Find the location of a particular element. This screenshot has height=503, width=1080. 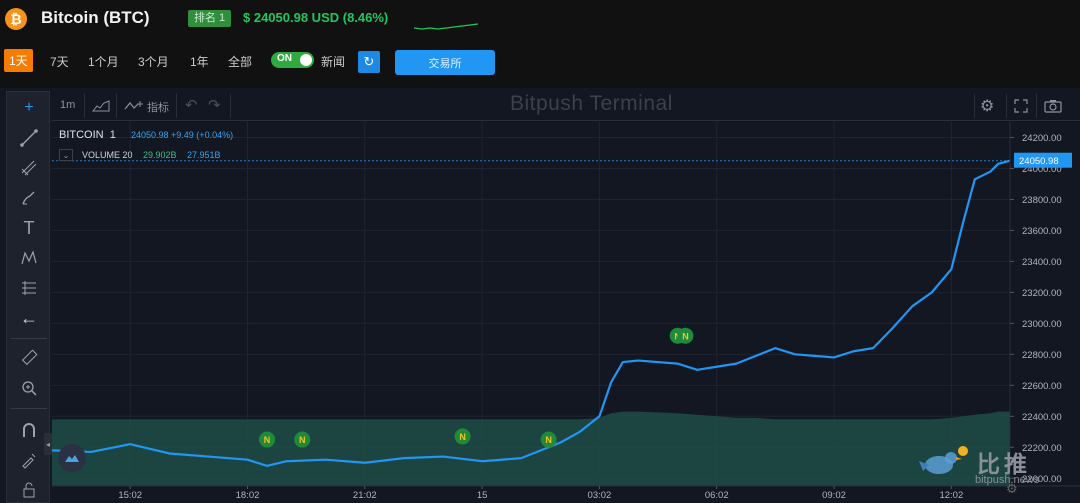

chart-type-icon is located at coordinates (101, 106).